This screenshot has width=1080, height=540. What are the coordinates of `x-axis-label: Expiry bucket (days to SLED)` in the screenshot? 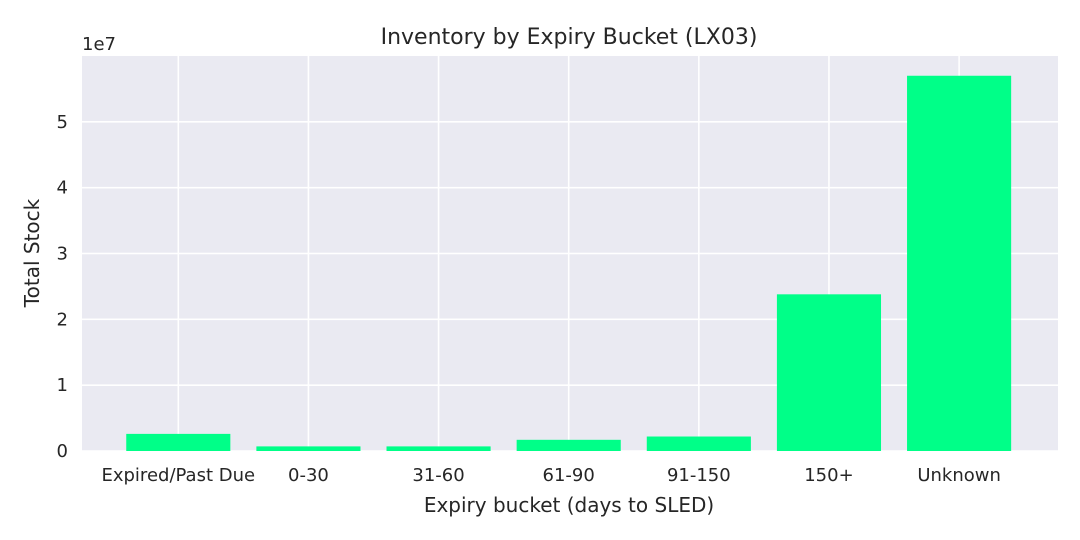 It's located at (569, 505).